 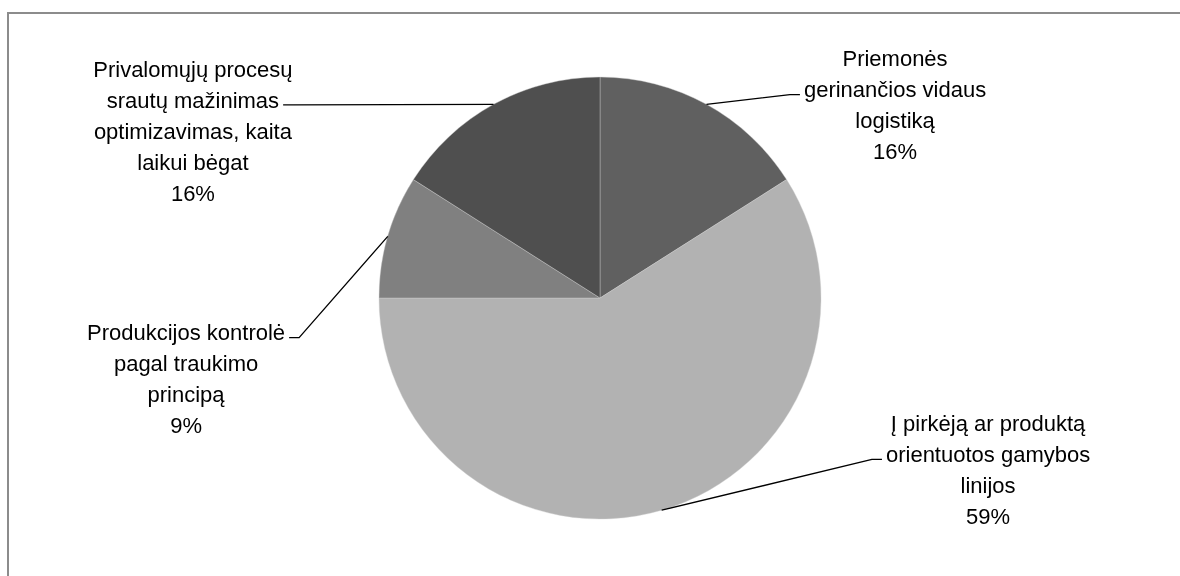 What do you see at coordinates (895, 90) in the screenshot?
I see `slice-label: Priemonės gerinančios vidaus logistiką` at bounding box center [895, 90].